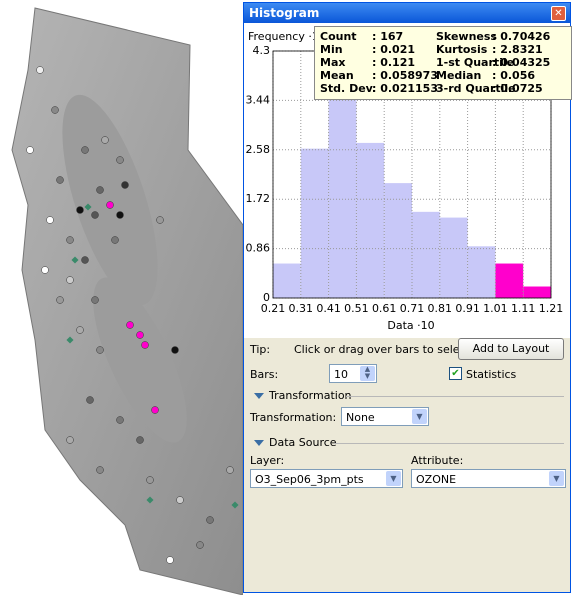 This screenshot has height=595, width=572. Describe the element at coordinates (360, 417) in the screenshot. I see `transformation-value: None` at that location.